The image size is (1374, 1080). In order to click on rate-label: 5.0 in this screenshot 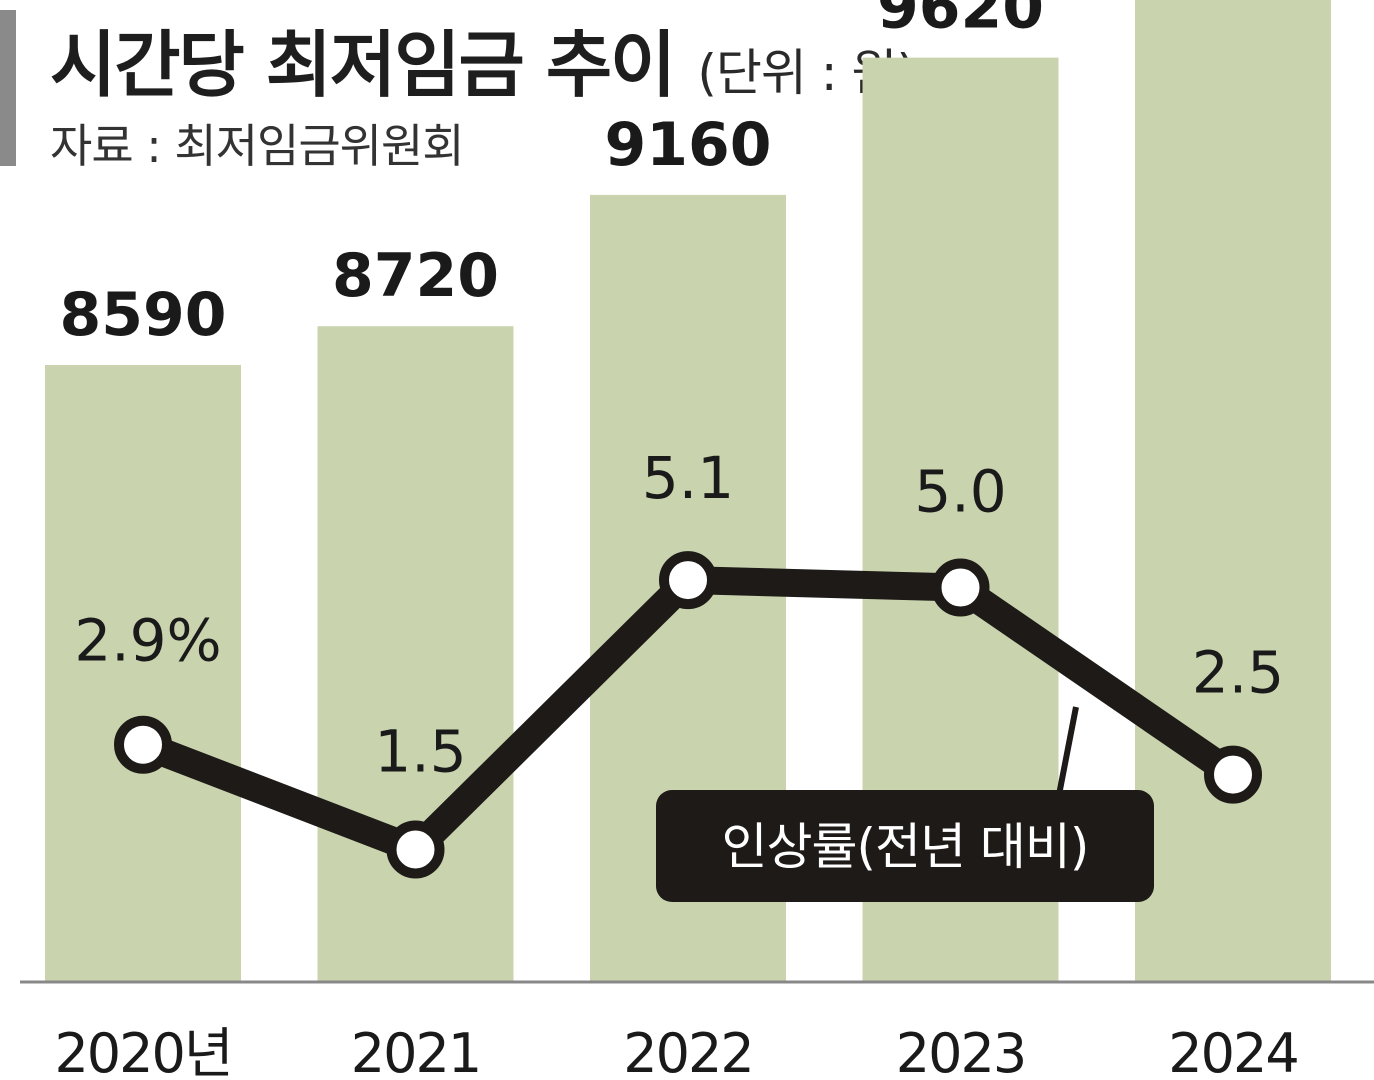, I will do `click(960, 492)`.